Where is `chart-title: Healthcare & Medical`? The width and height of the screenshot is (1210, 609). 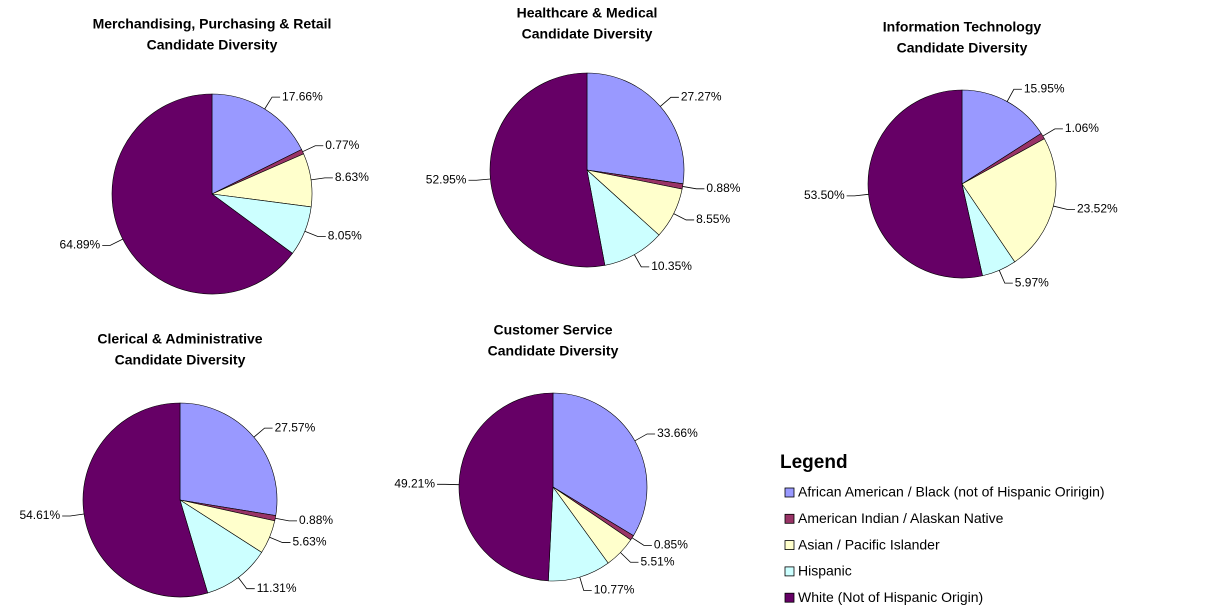 chart-title: Healthcare & Medical is located at coordinates (587, 13).